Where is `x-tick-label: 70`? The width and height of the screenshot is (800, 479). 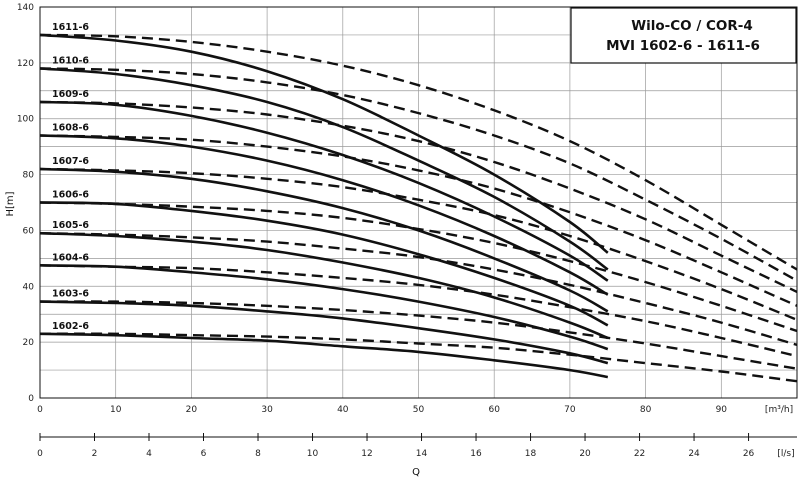 x-tick-label: 70 is located at coordinates (570, 410).